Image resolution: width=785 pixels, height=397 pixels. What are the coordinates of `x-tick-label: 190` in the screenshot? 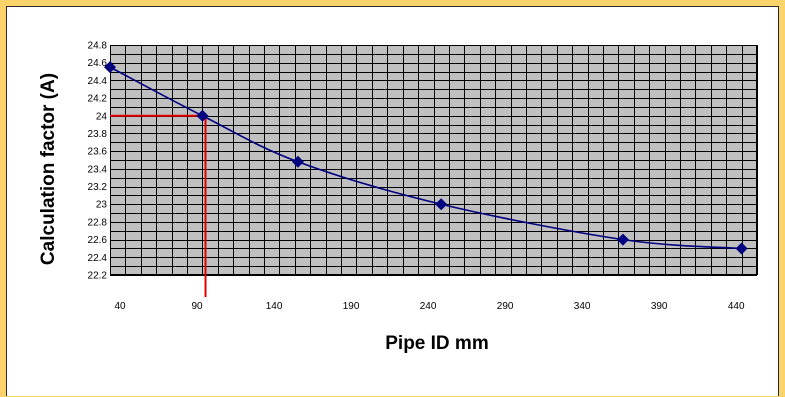 It's located at (351, 306).